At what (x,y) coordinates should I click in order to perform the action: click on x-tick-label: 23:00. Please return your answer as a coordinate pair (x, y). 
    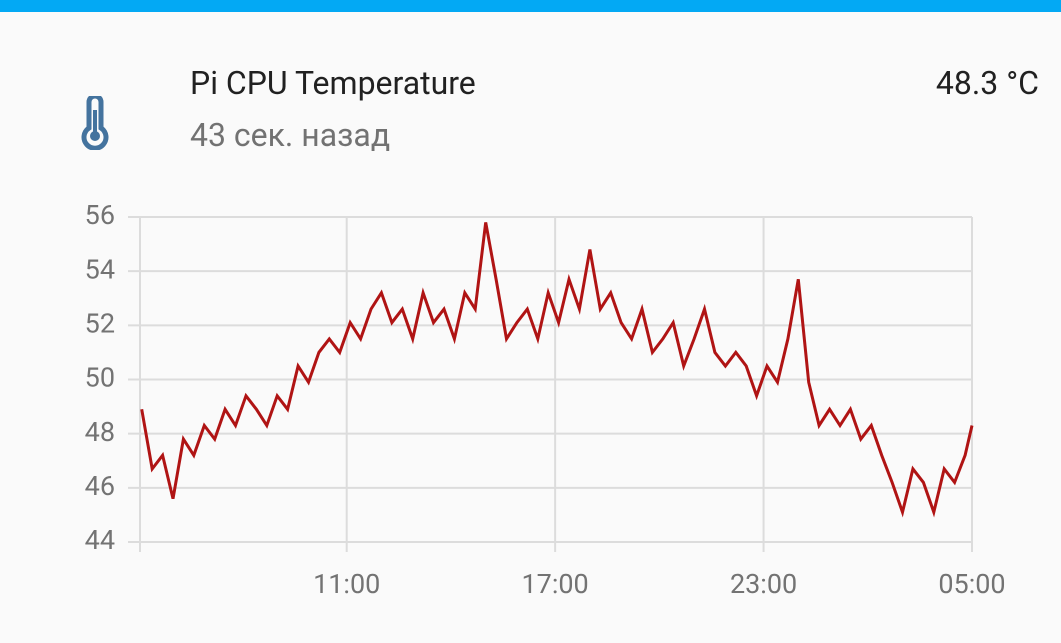
    Looking at the image, I should click on (763, 584).